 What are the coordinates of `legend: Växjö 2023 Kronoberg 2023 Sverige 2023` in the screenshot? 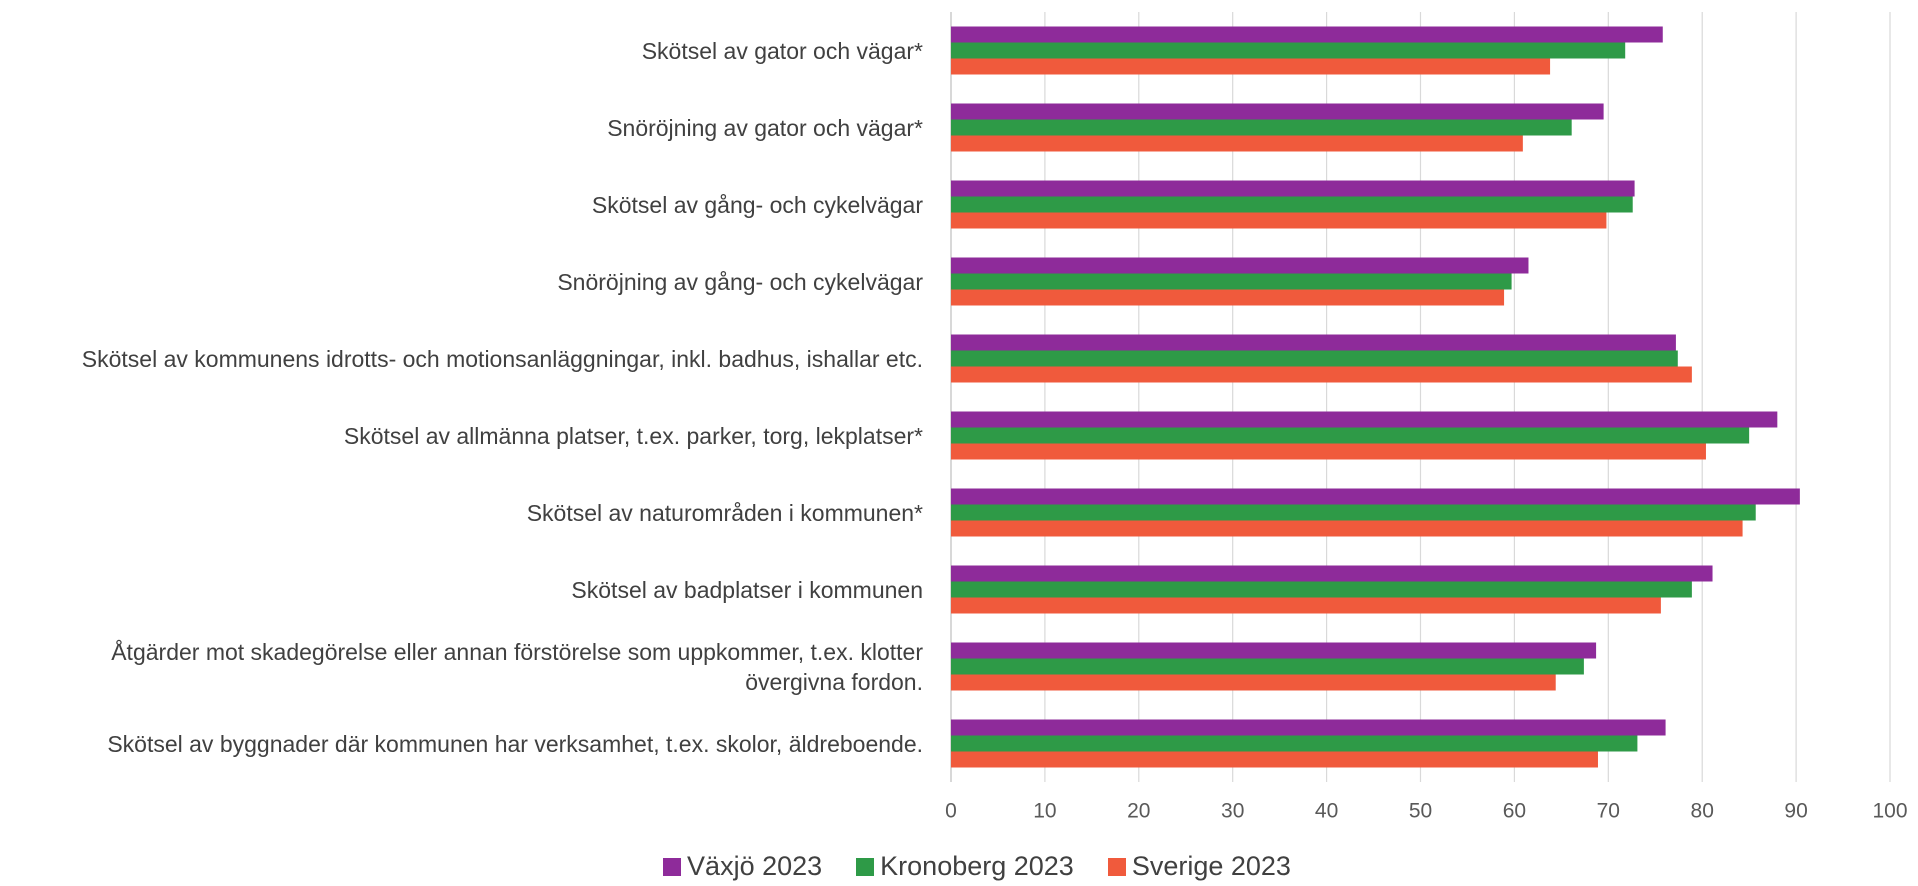 It's located at (959, 866).